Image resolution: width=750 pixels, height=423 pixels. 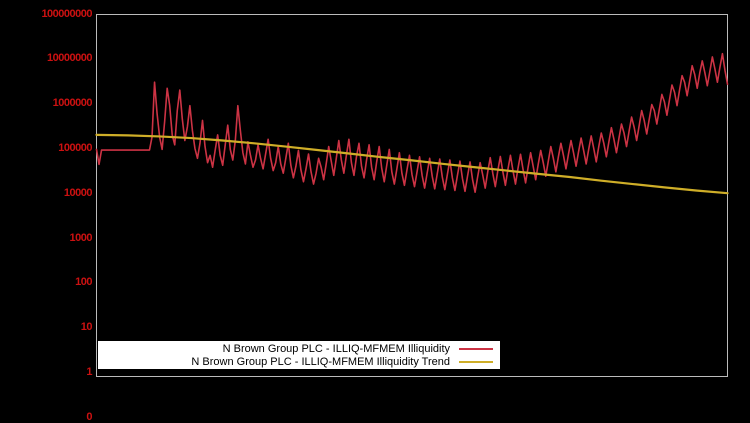 I want to click on series-line-illiquidity-trend, so click(x=412, y=164).